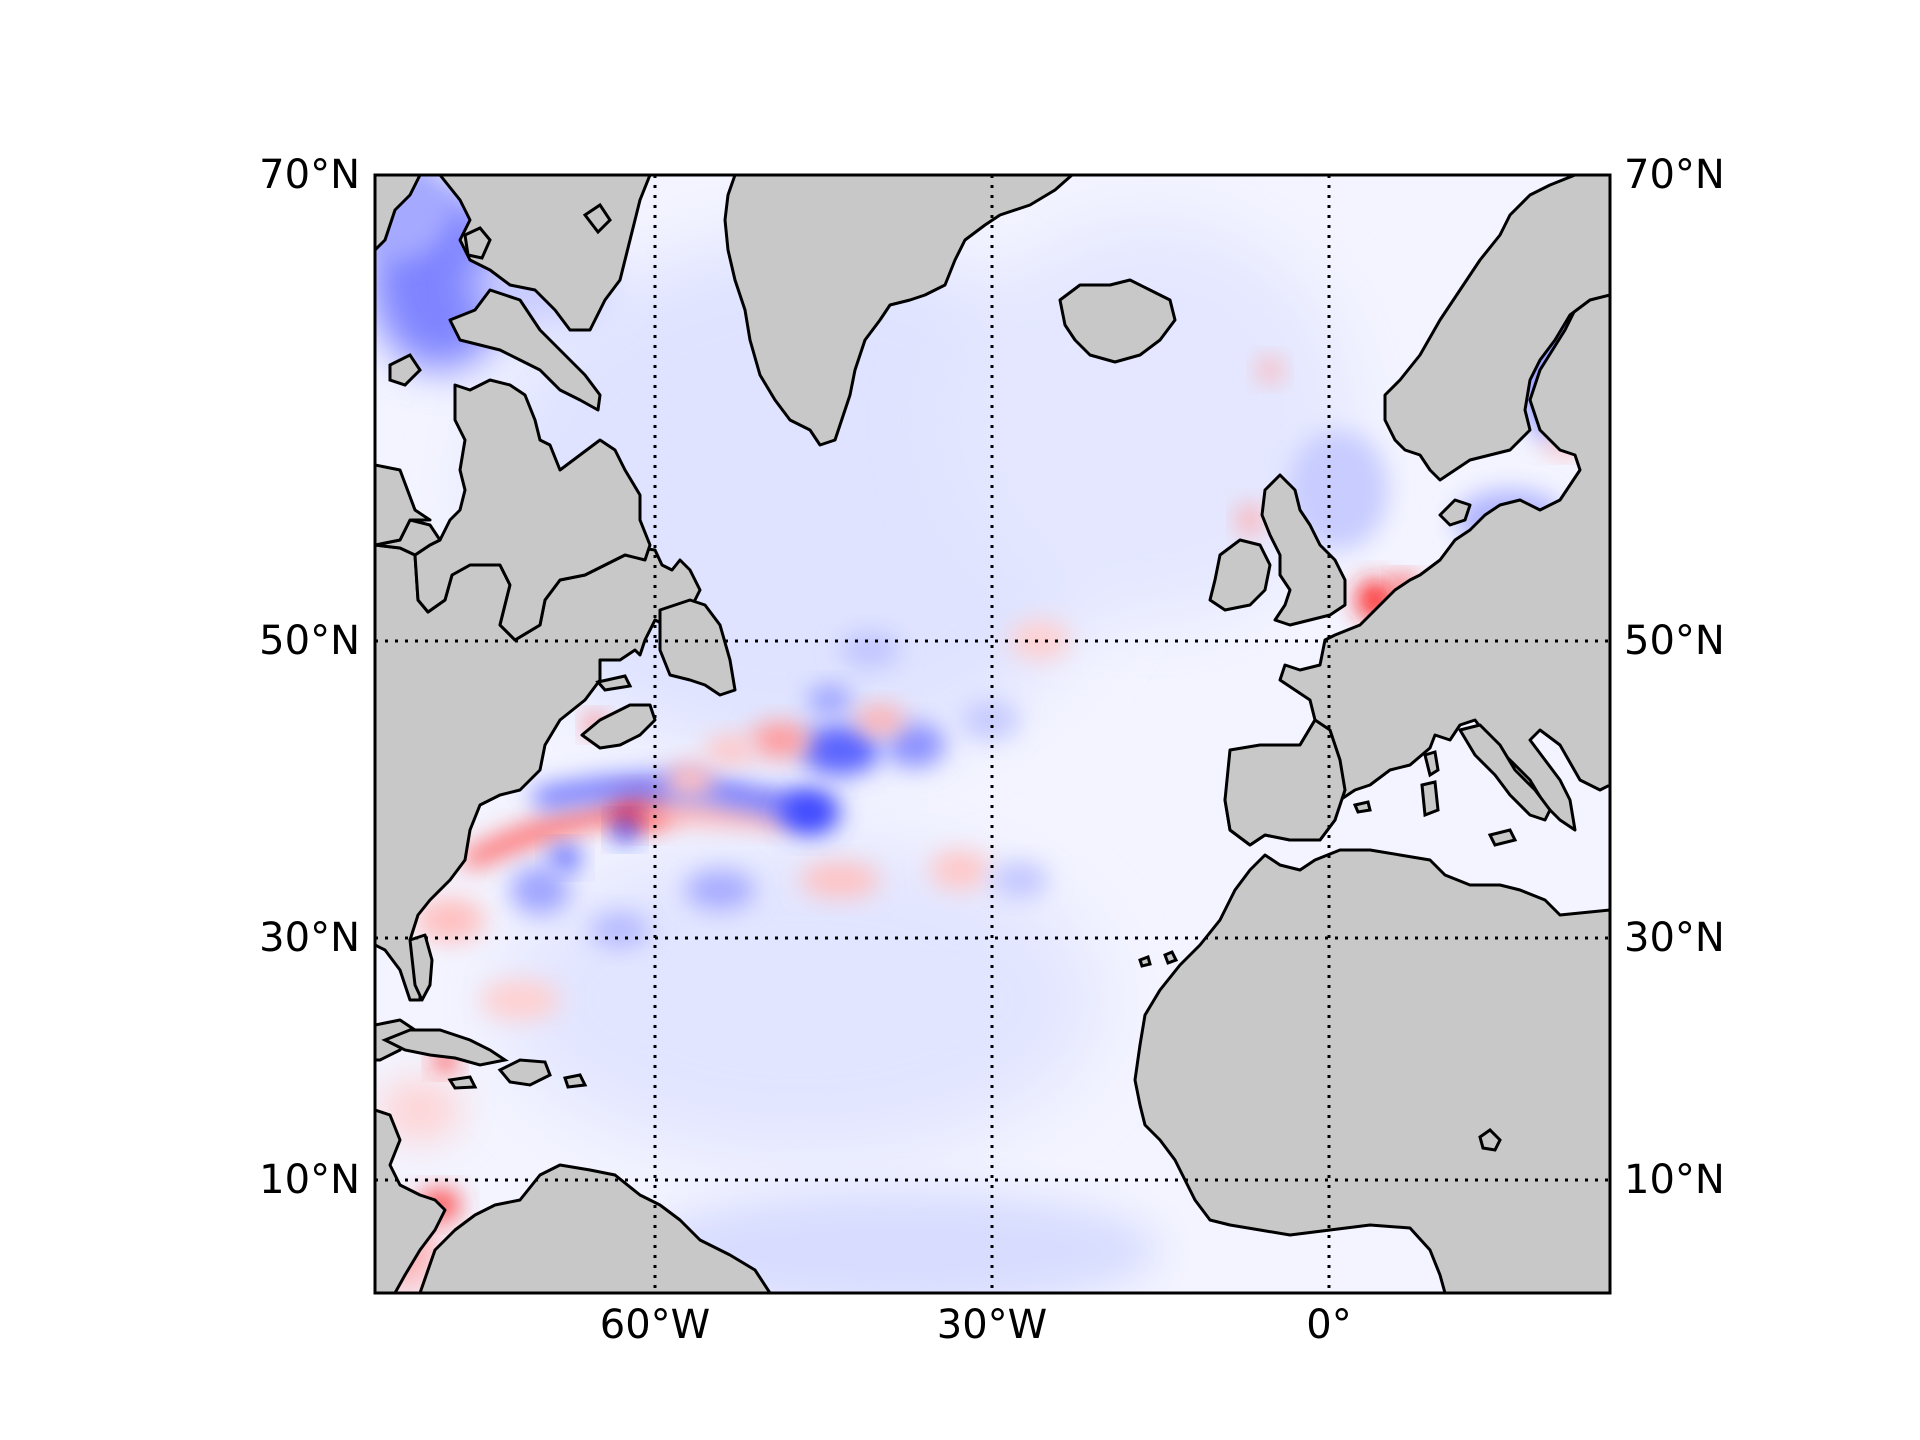 The height and width of the screenshot is (1440, 1920). I want to click on lat-label-left-30n: 30°N, so click(309, 938).